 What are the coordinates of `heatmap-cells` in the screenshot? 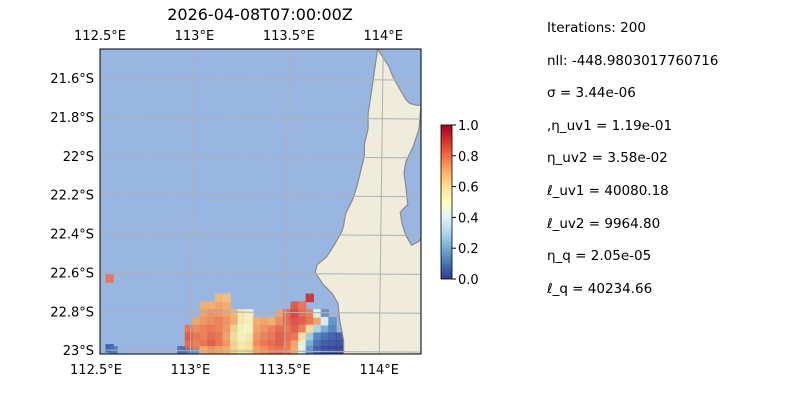 It's located at (225, 314).